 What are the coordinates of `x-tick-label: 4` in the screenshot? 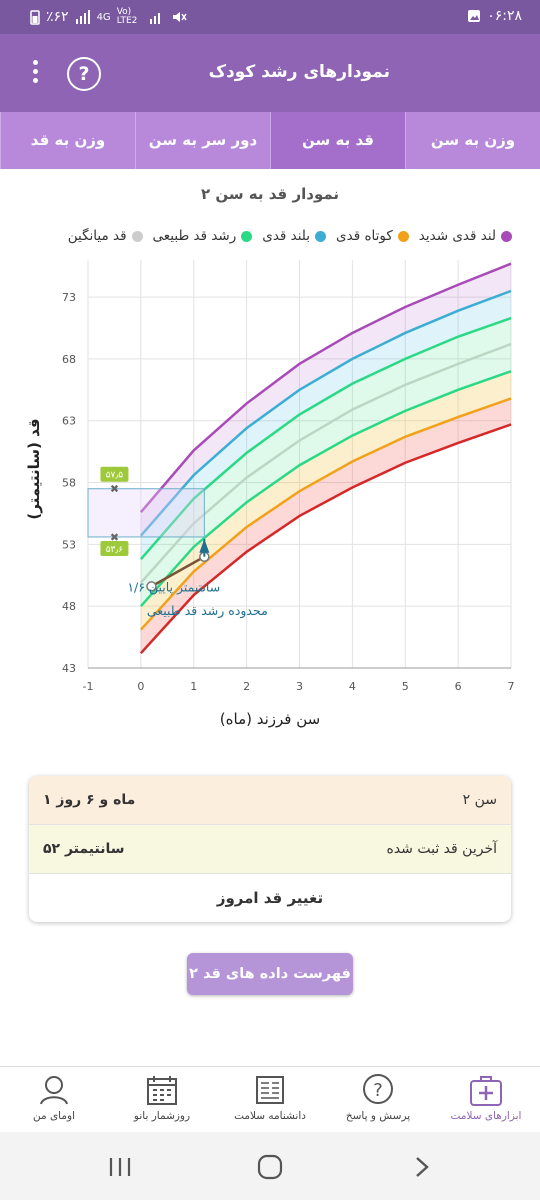 It's located at (352, 686).